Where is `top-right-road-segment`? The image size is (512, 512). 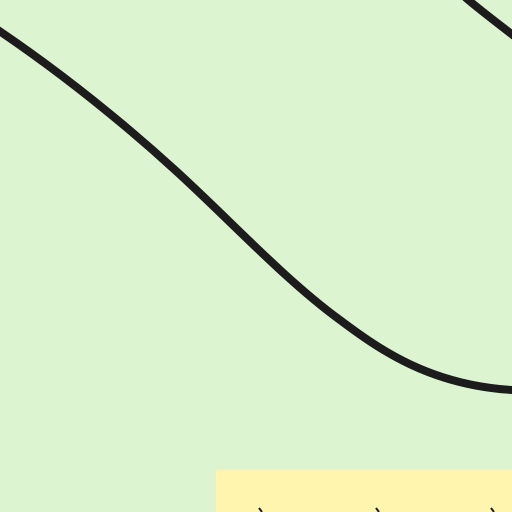 top-right-road-segment is located at coordinates (487, 20).